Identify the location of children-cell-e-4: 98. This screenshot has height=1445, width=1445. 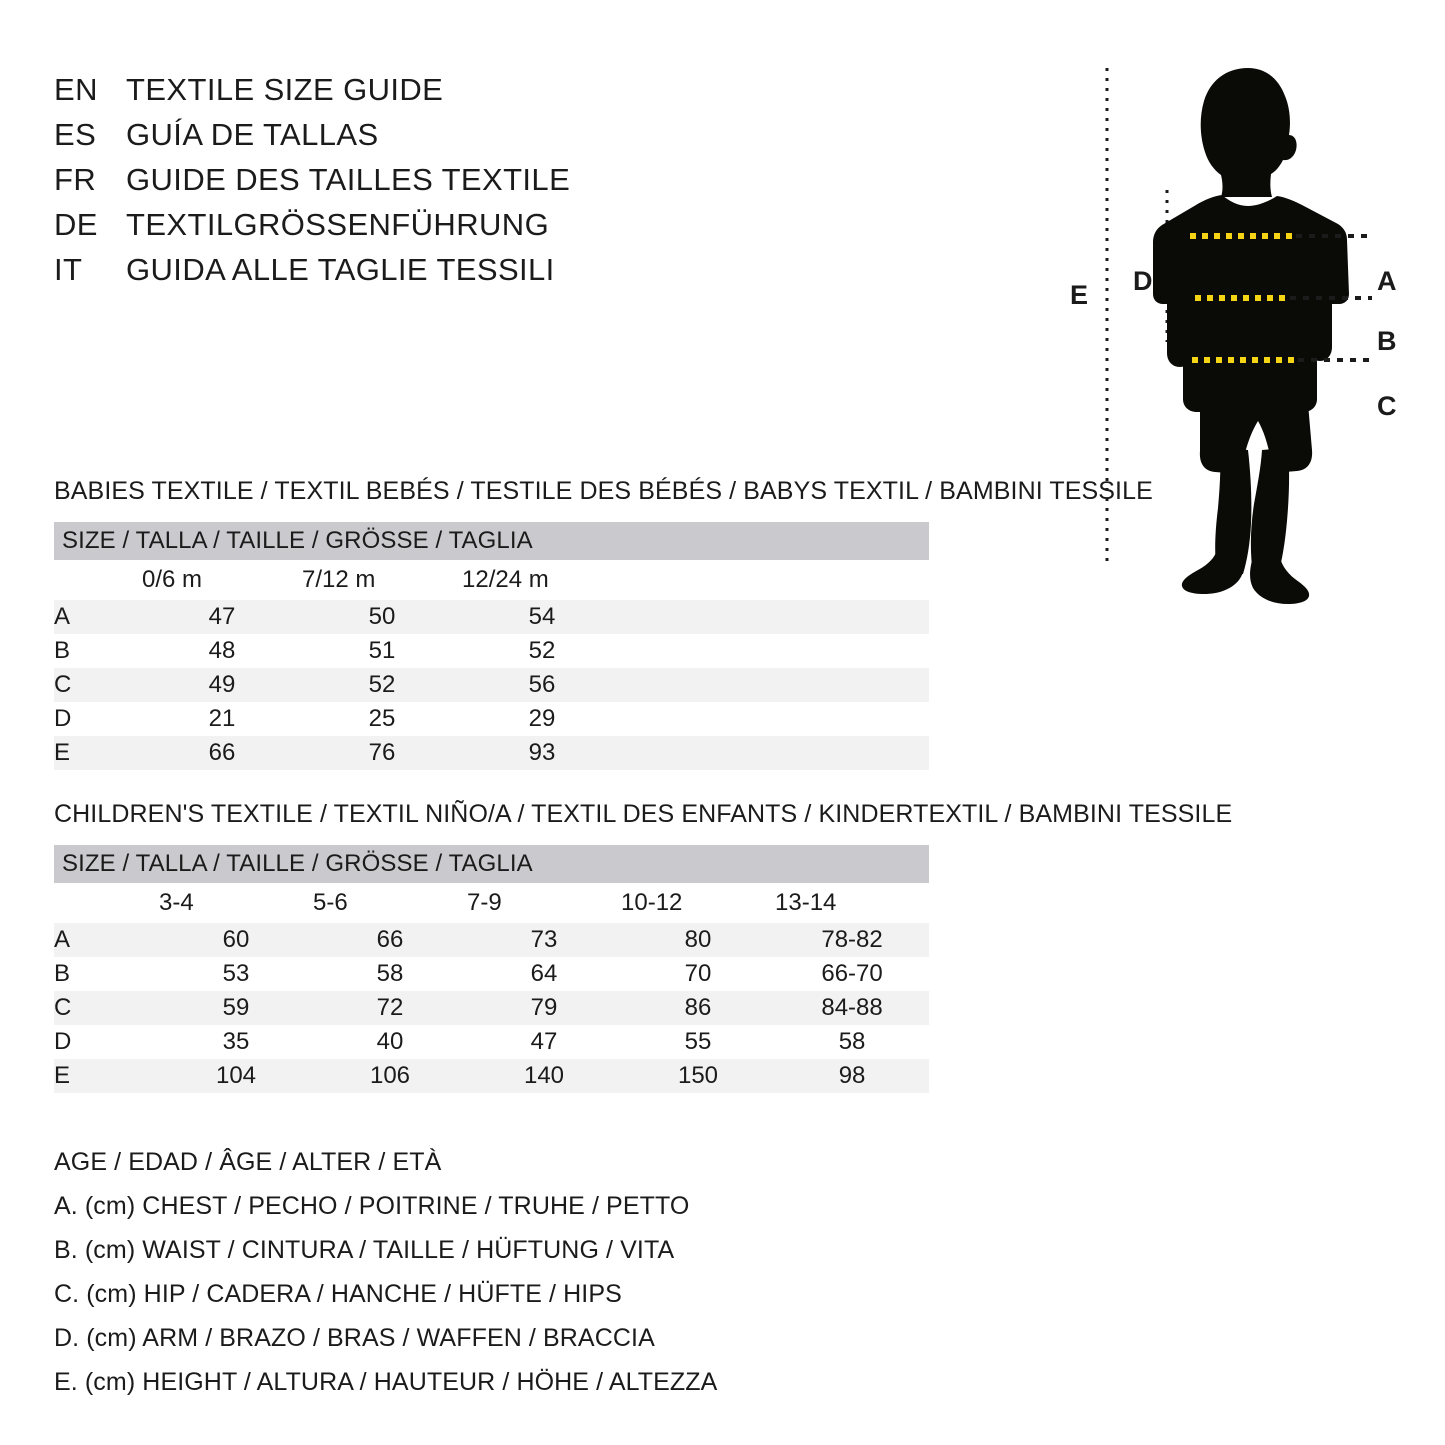
(852, 1076).